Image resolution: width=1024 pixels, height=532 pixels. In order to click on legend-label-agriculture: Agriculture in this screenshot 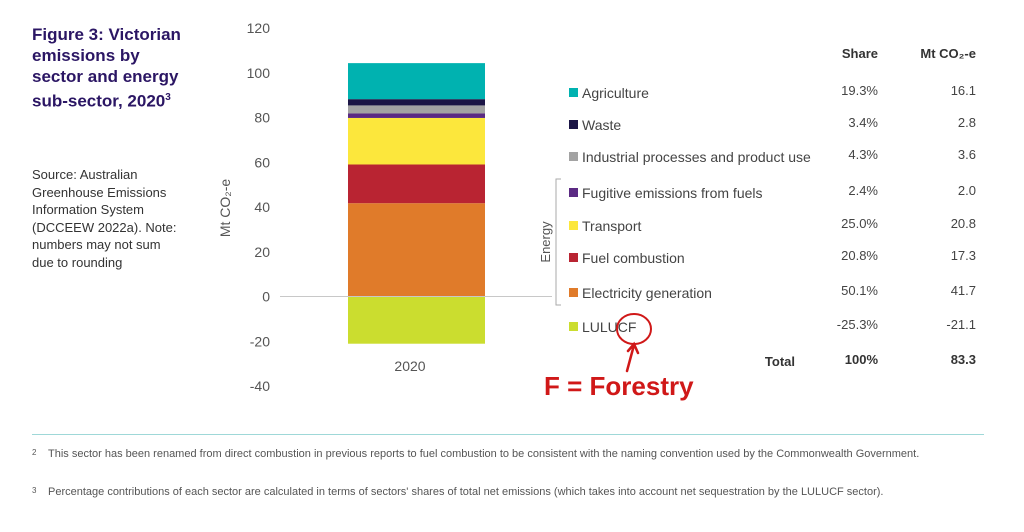, I will do `click(615, 93)`.